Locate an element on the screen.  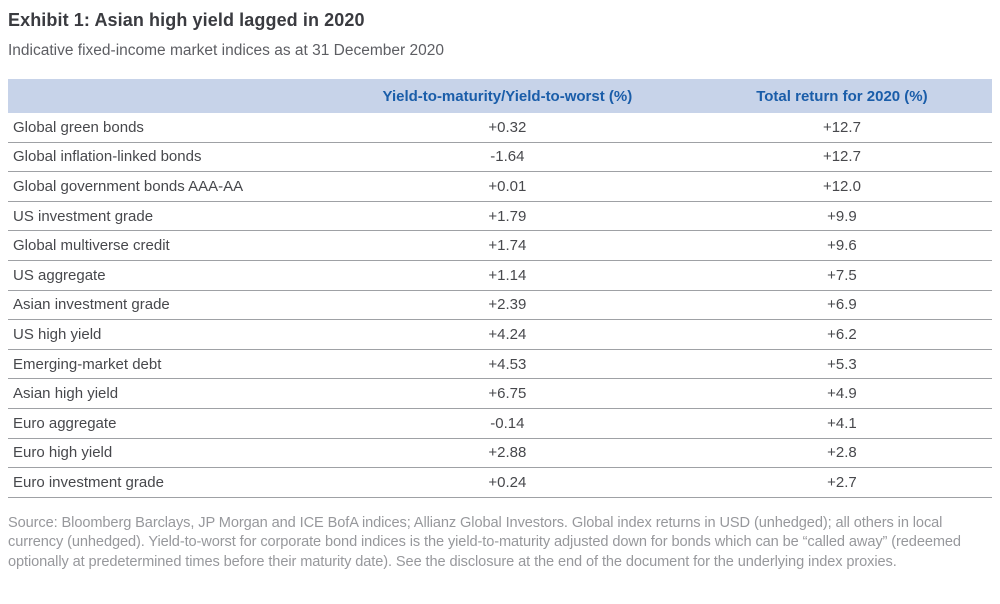
table-row: US aggregate +1.14 +7.5 is located at coordinates (500, 275).